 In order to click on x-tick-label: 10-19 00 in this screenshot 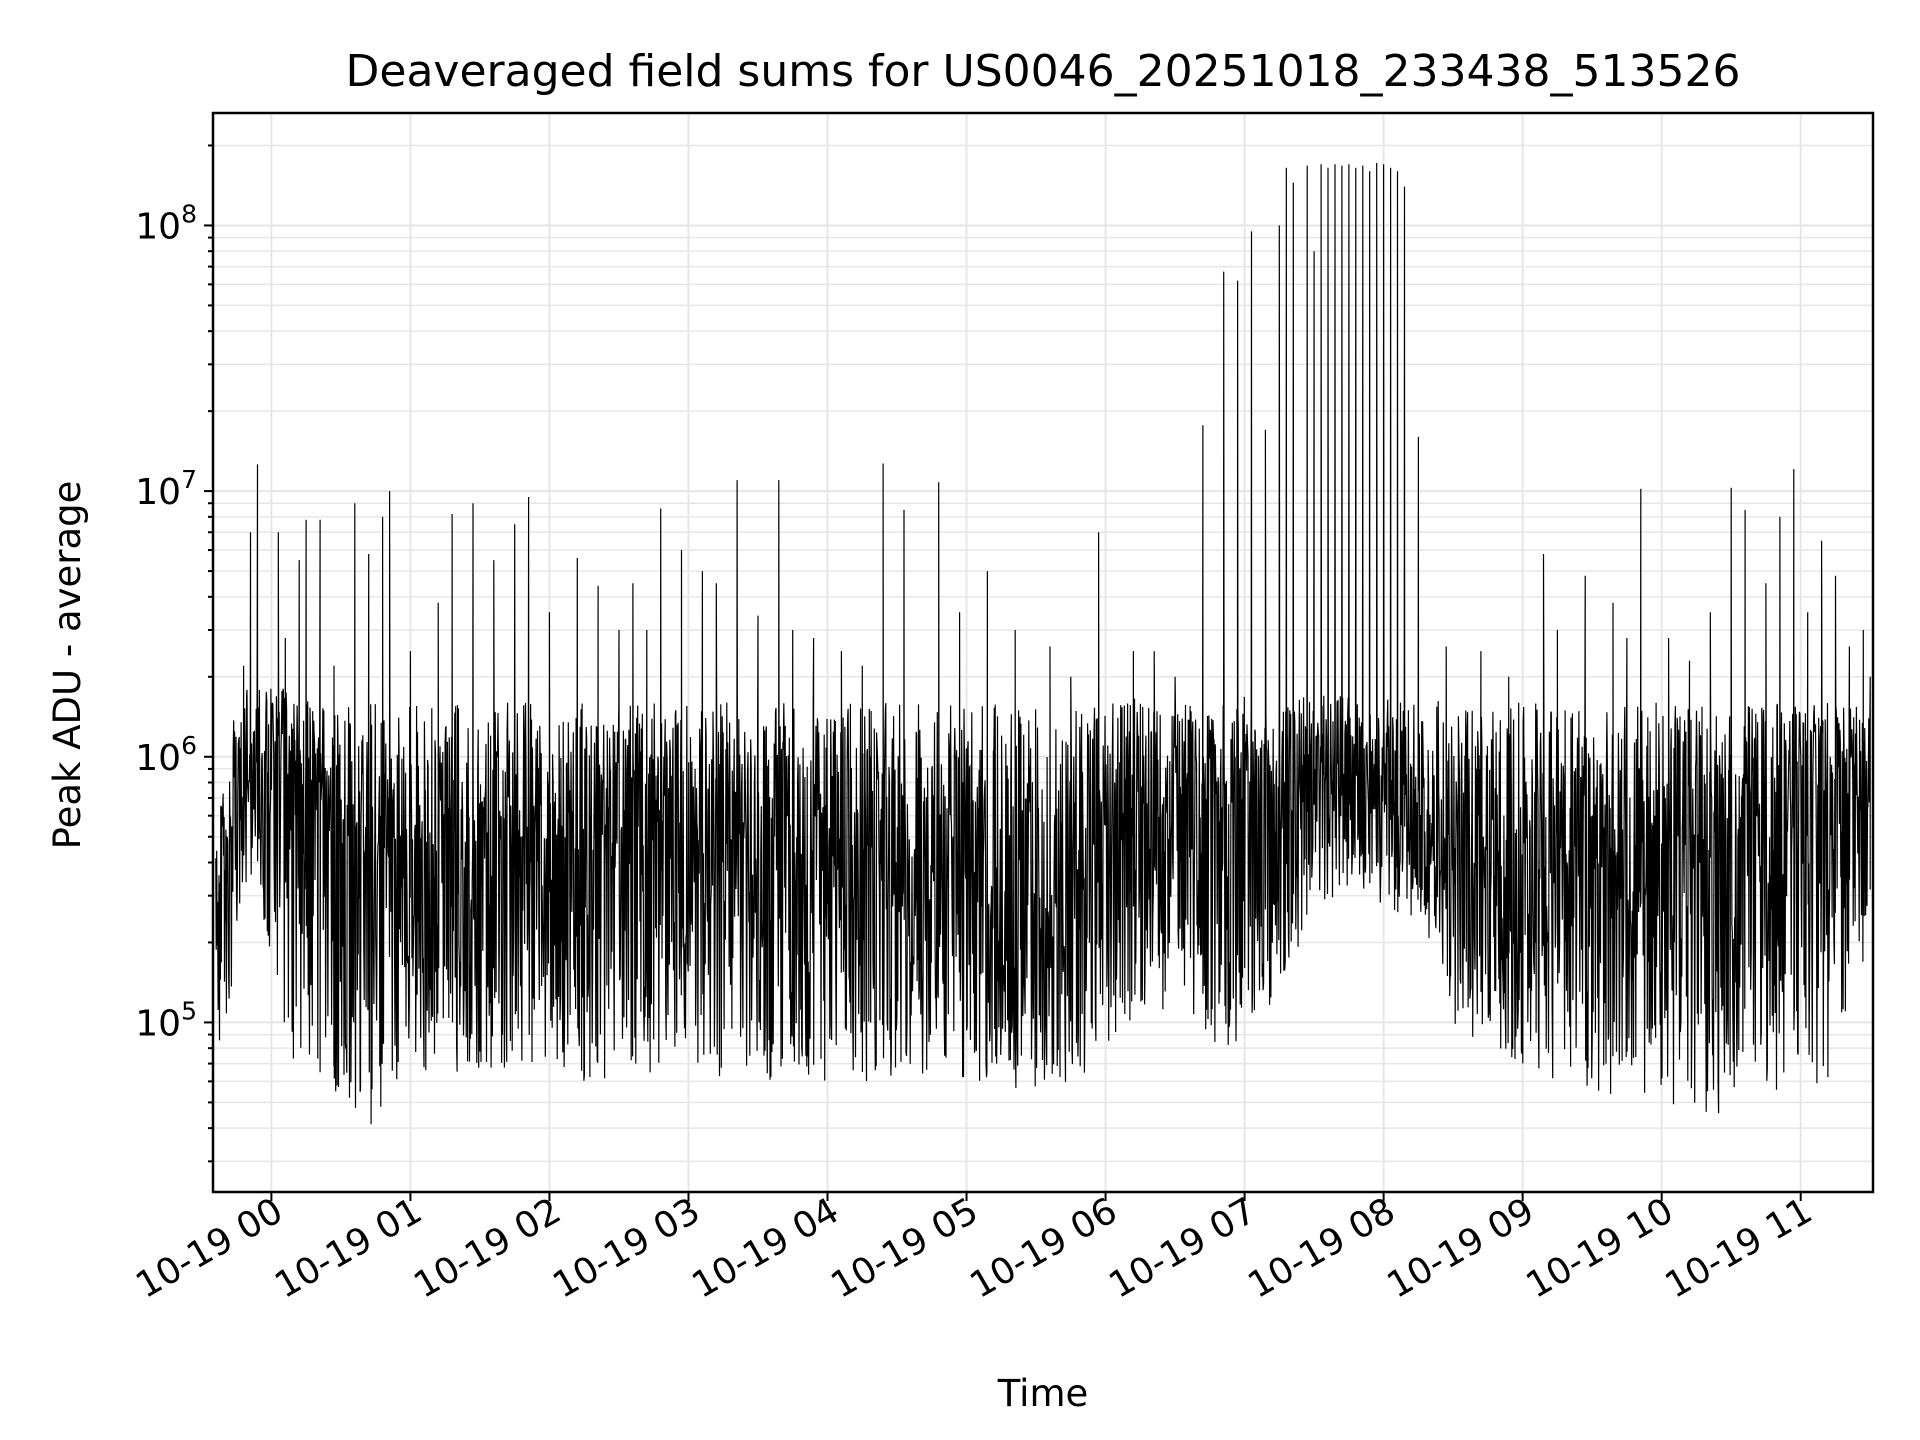, I will do `click(209, 1248)`.